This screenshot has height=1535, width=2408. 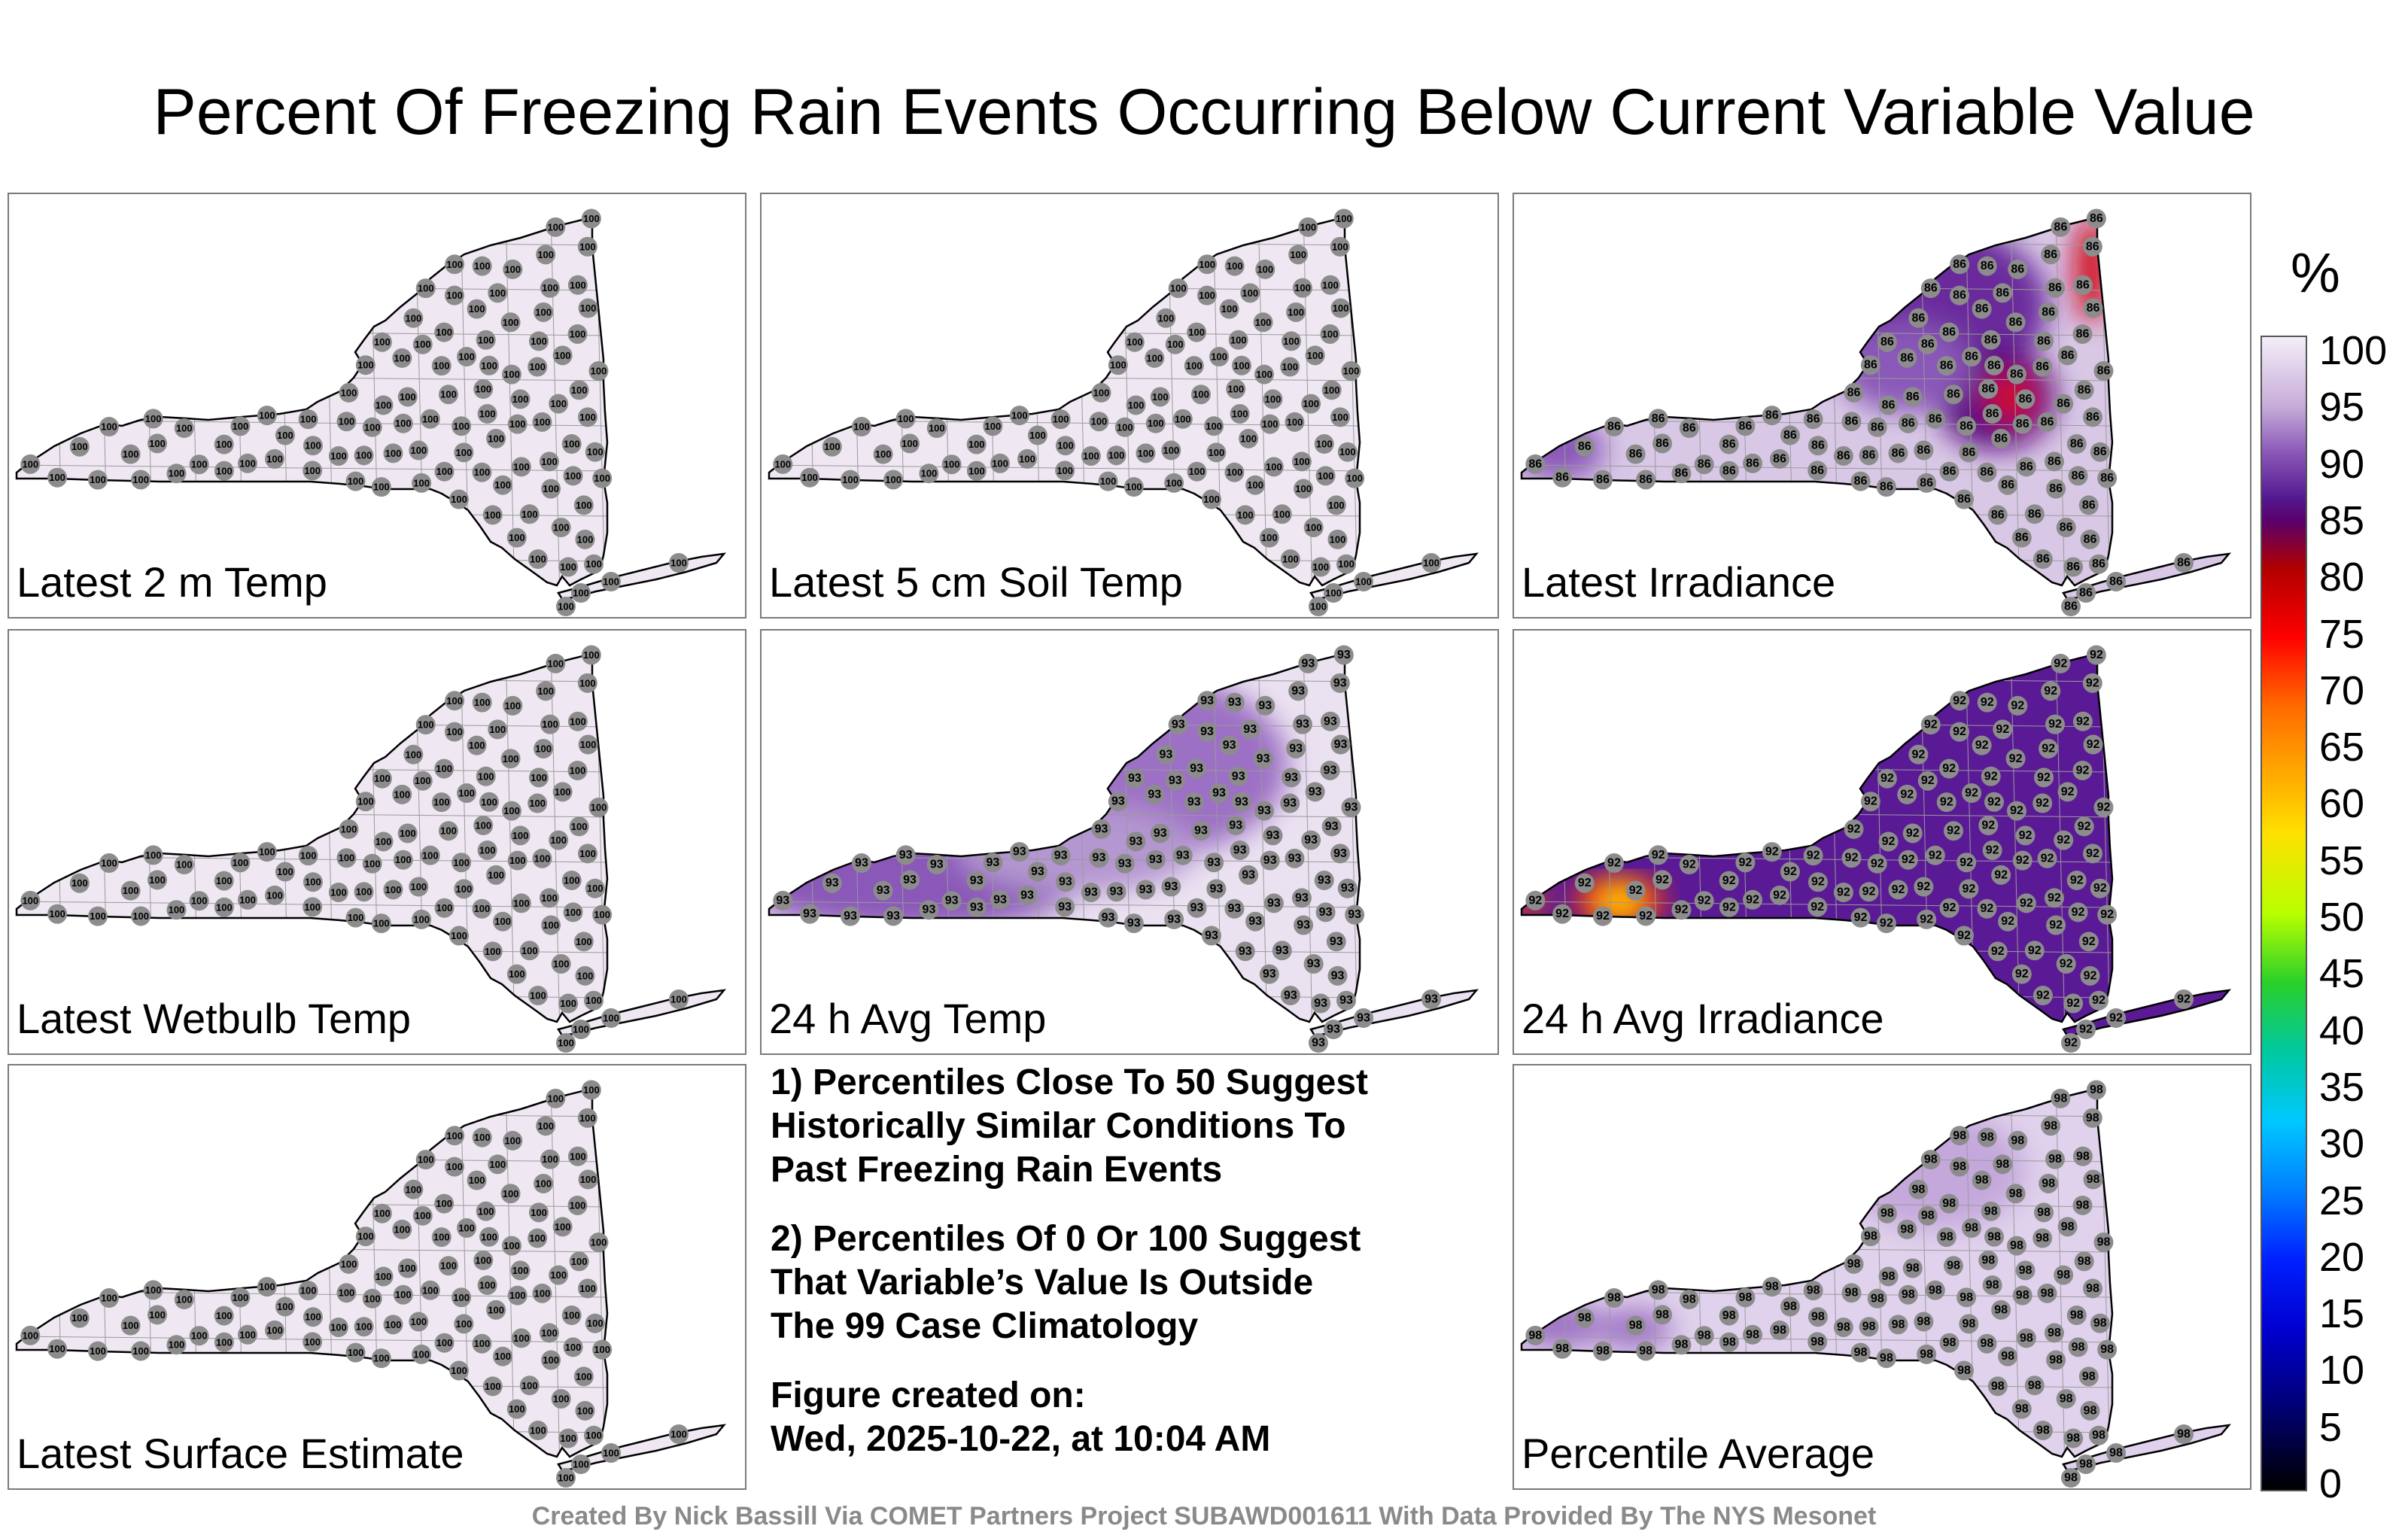 I want to click on colorbar-tick: 35, so click(x=2342, y=1087).